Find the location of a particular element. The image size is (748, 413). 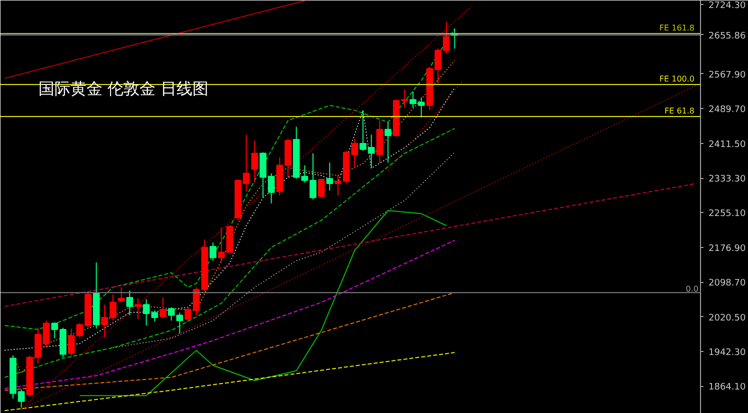

ref-line-label: FE 161.8 is located at coordinates (677, 28).